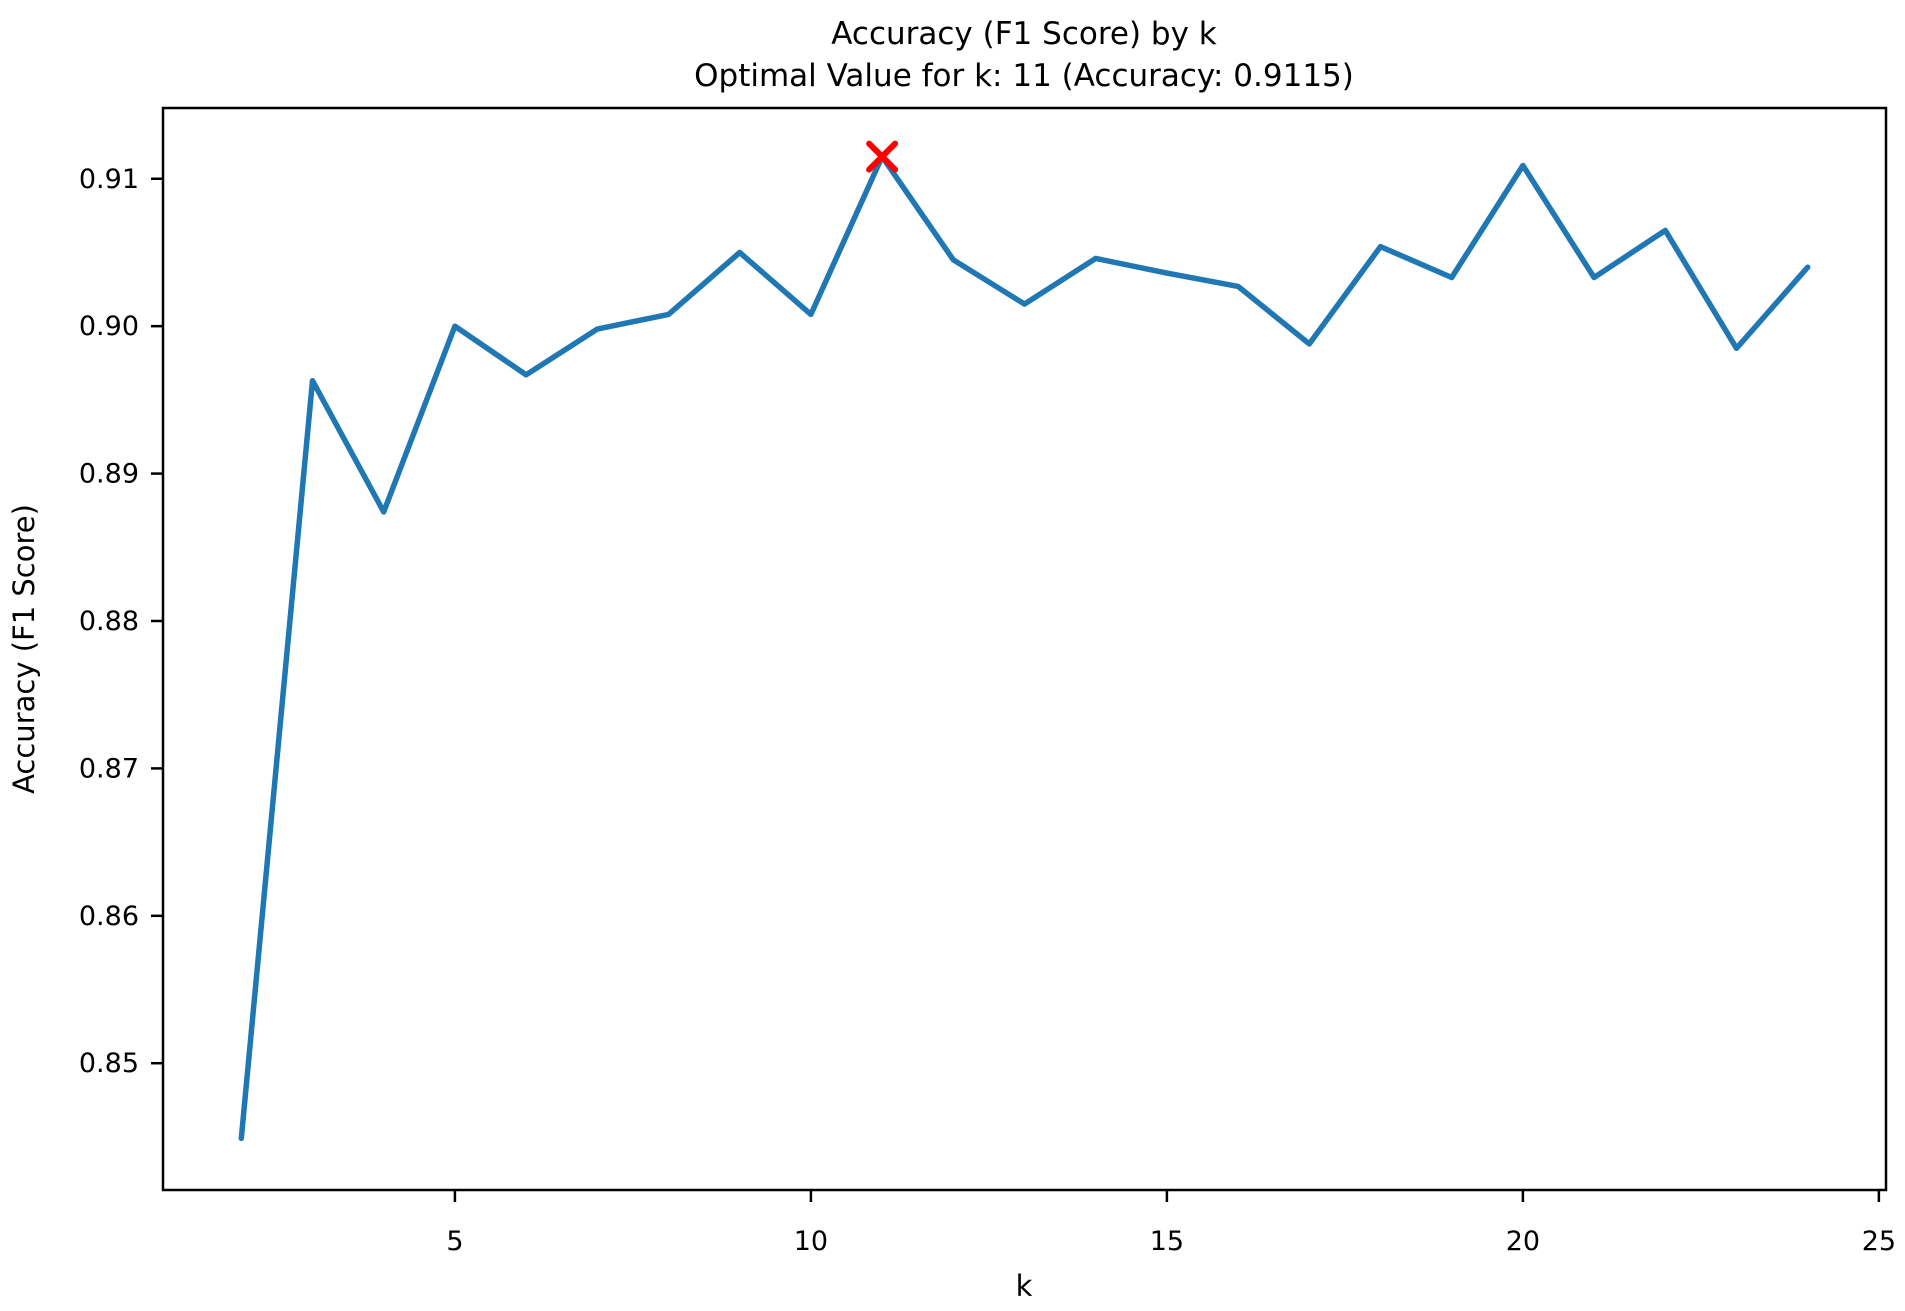  Describe the element at coordinates (109, 326) in the screenshot. I see `y-tick-label: 0.90` at that location.